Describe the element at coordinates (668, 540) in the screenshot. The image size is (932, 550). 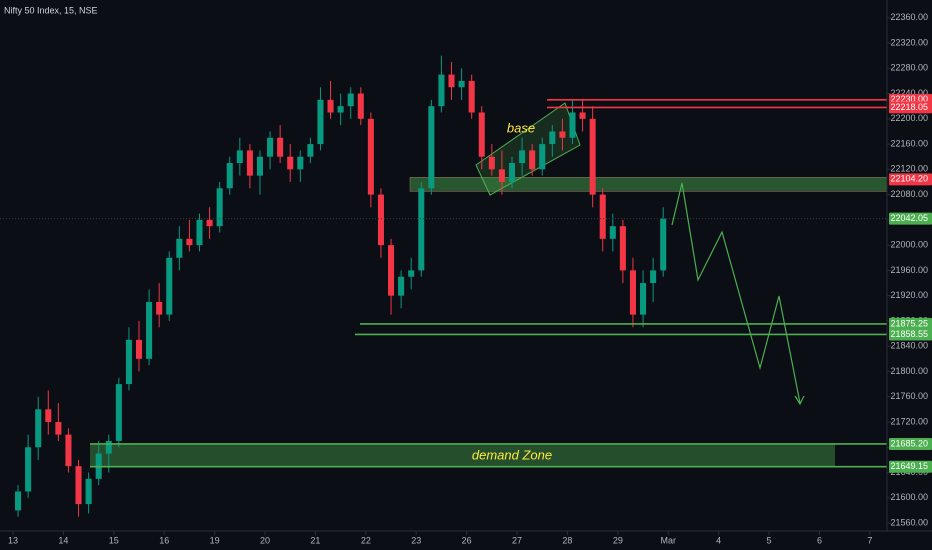
I see `x-tick-label: Mar` at that location.